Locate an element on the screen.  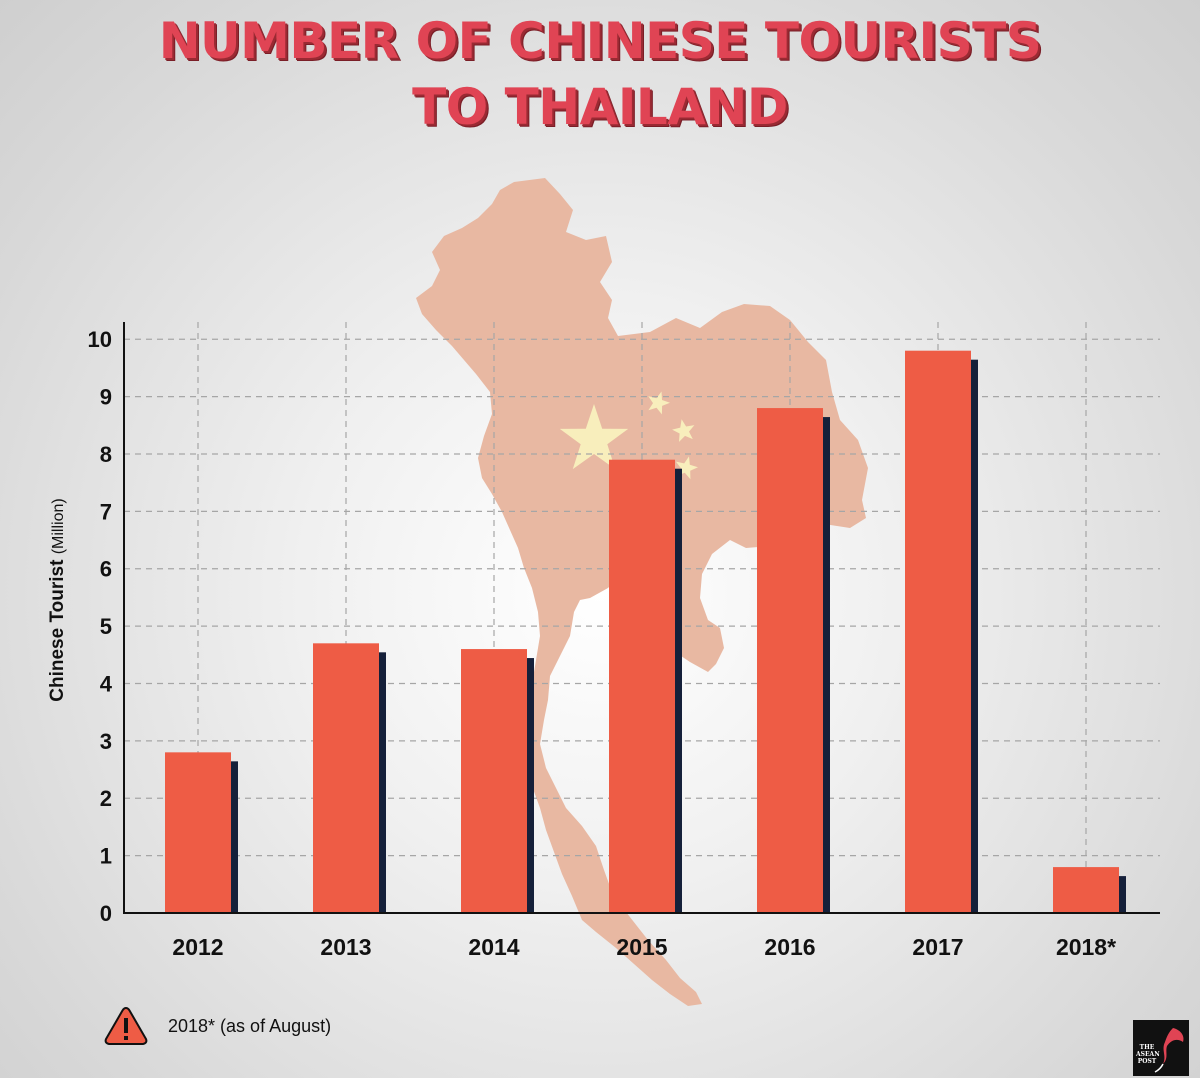
x-tick-label: 2015 is located at coordinates (641, 947).